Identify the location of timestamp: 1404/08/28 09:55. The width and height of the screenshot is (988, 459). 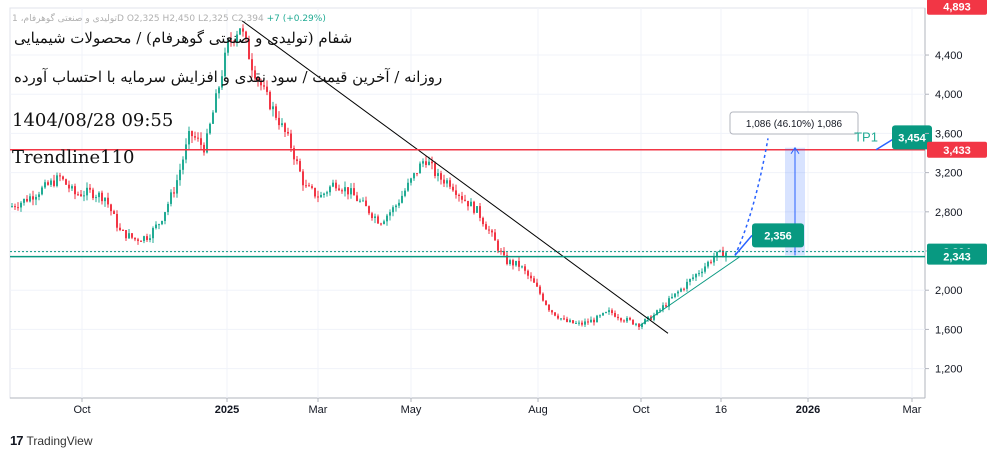
(93, 120).